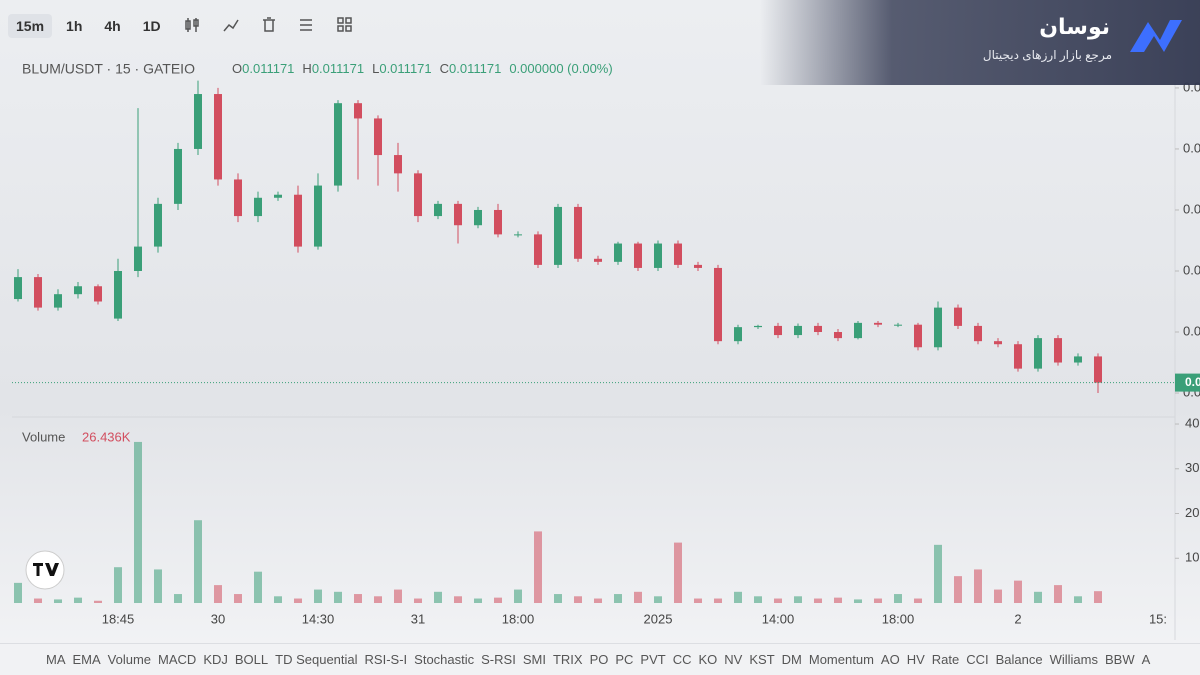 This screenshot has width=1200, height=675. I want to click on indicator-button: KST, so click(762, 659).